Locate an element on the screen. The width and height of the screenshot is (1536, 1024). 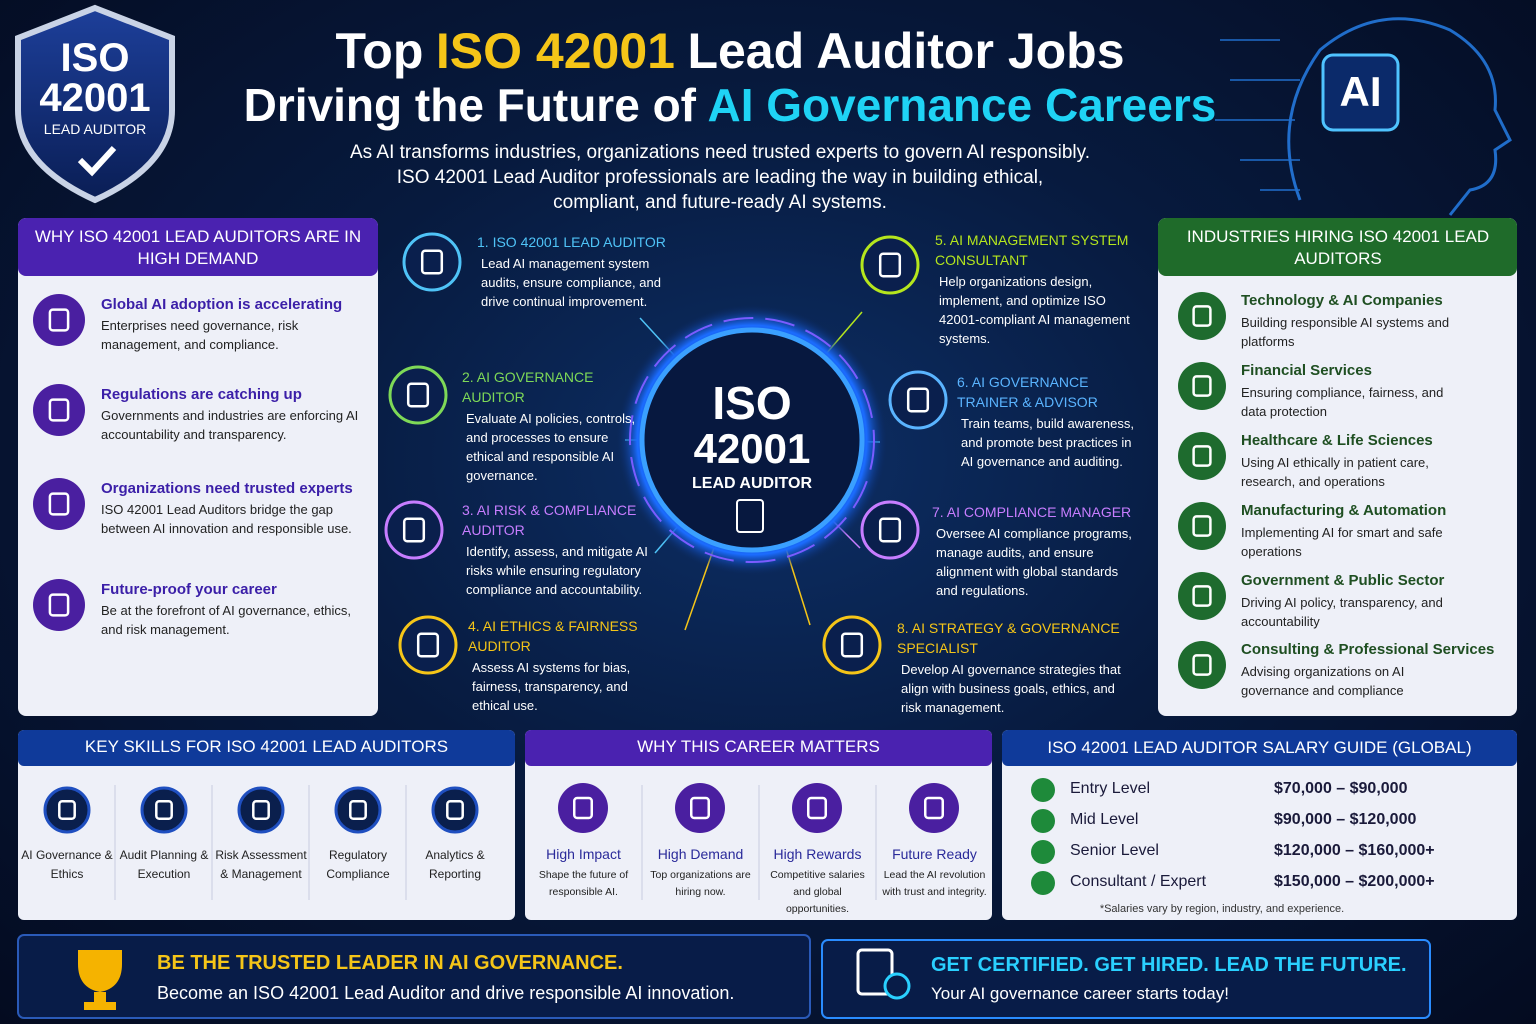
role-title: 3. AI RISK & COMPLIANCE AUDITOR is located at coordinates (549, 520).